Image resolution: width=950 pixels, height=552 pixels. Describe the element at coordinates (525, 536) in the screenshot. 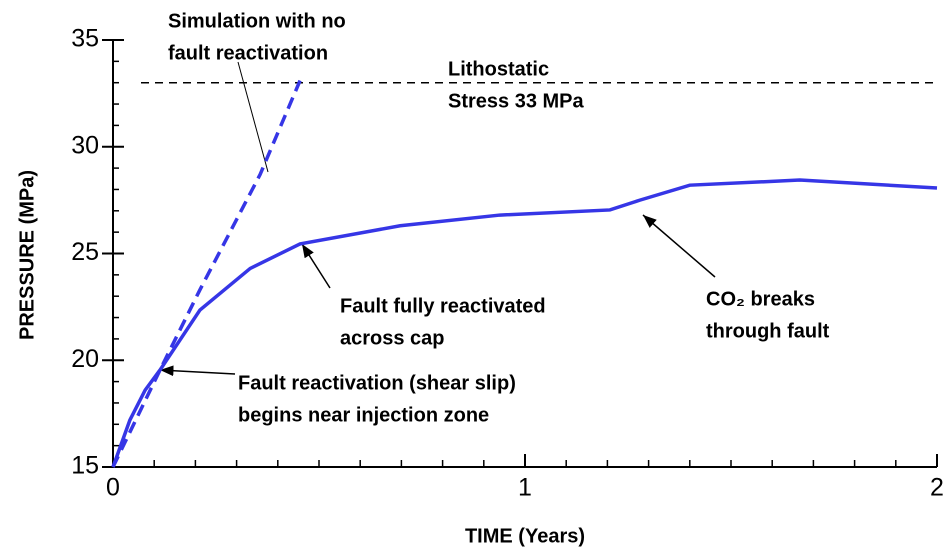

I see `x-axis-title: TIME (Years)` at that location.